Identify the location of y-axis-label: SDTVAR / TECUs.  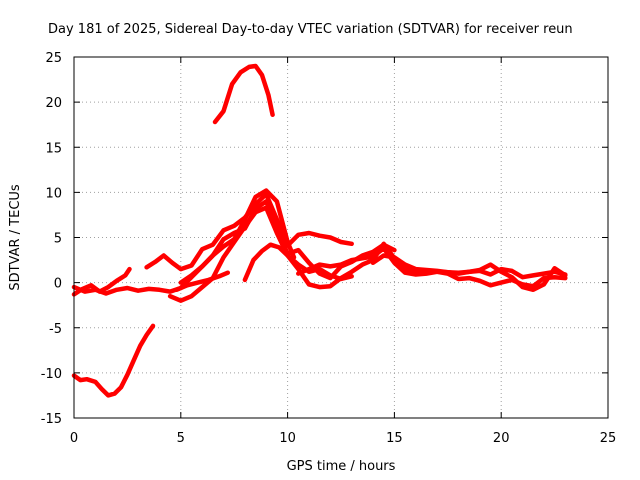
(15, 237).